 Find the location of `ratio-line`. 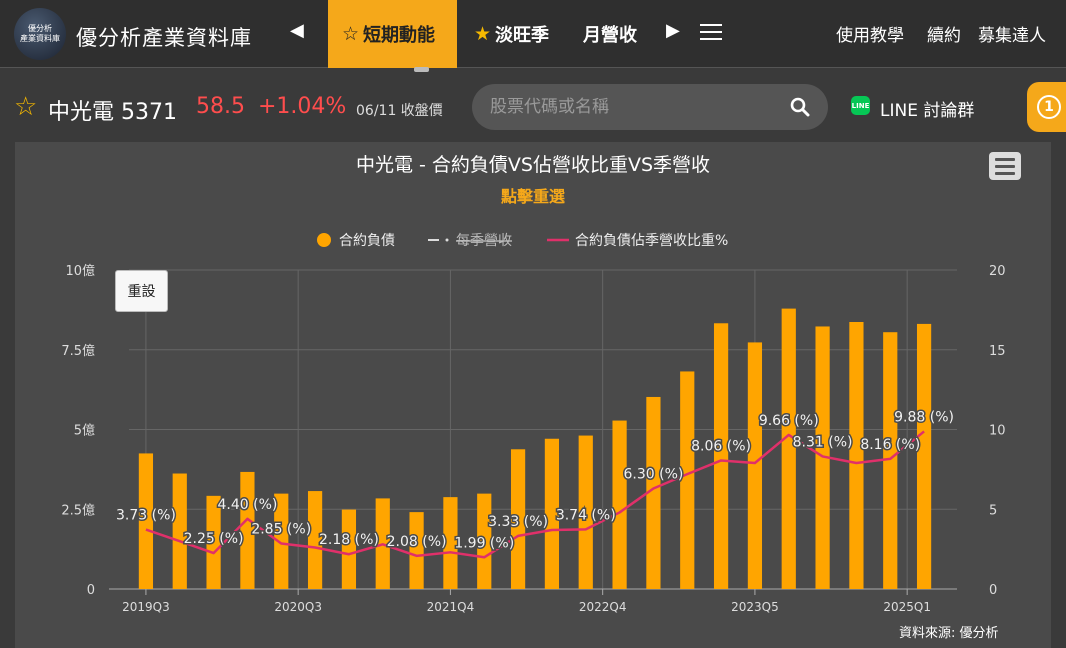

ratio-line is located at coordinates (535, 494).